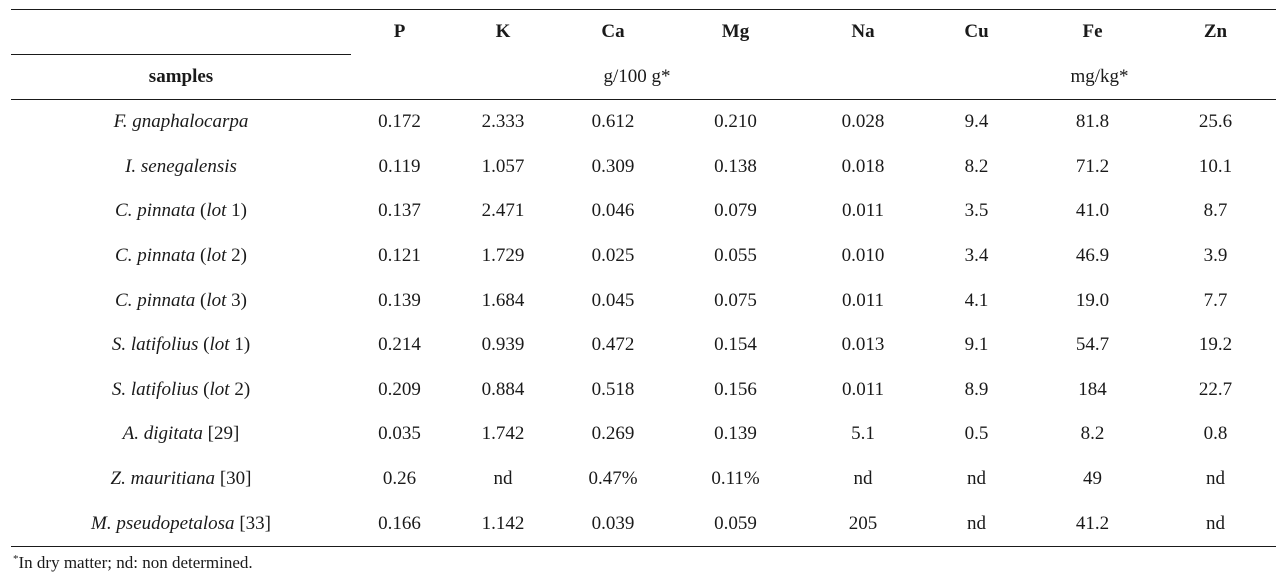  What do you see at coordinates (976, 434) in the screenshot?
I see `value-cell-cu: 0.5` at bounding box center [976, 434].